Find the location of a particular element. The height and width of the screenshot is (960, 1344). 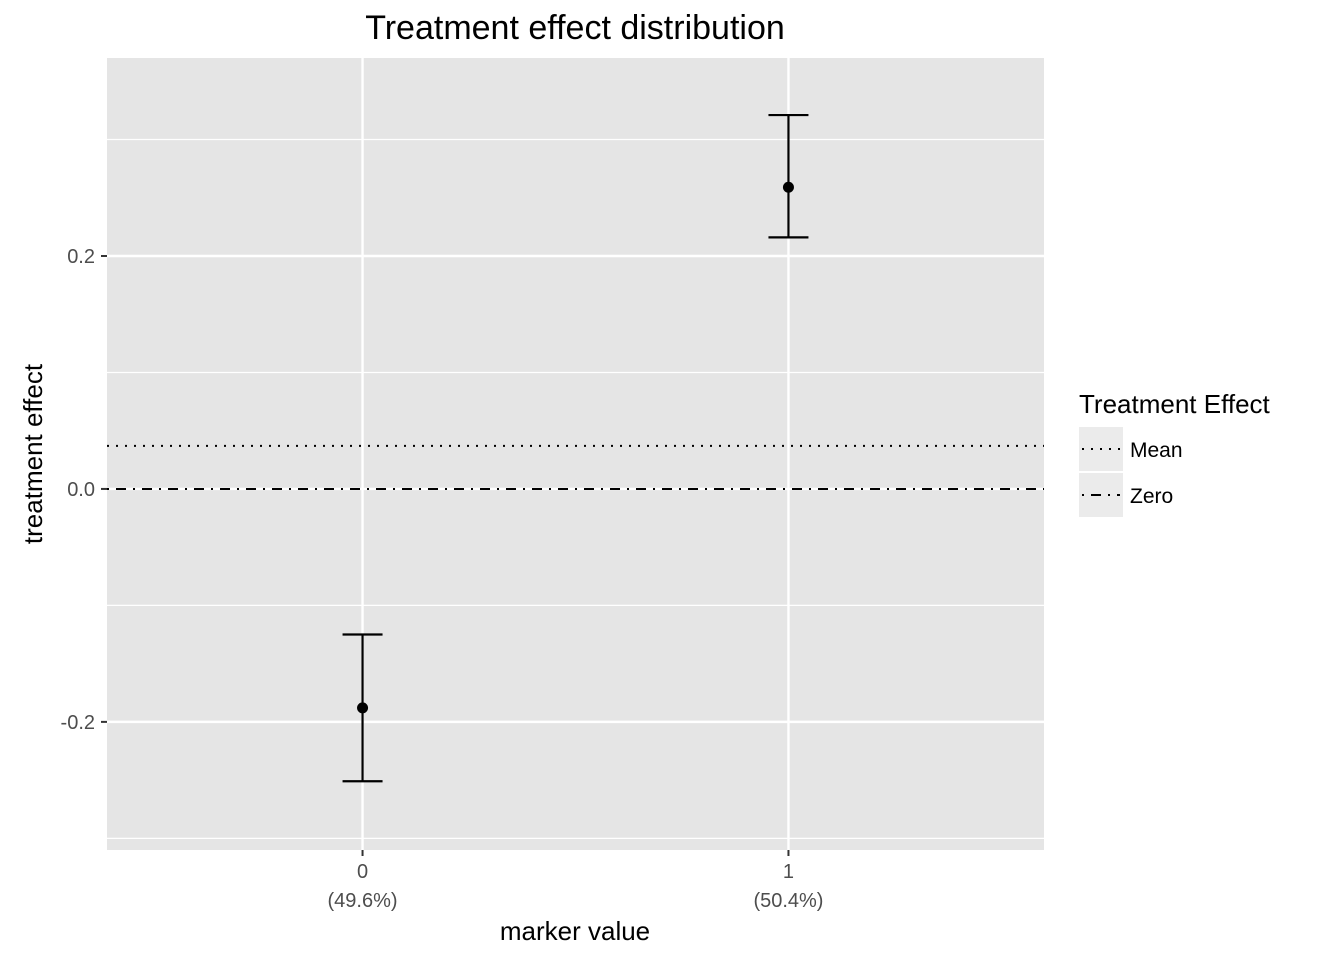

y-tick-label: 0.0 is located at coordinates (81, 490).